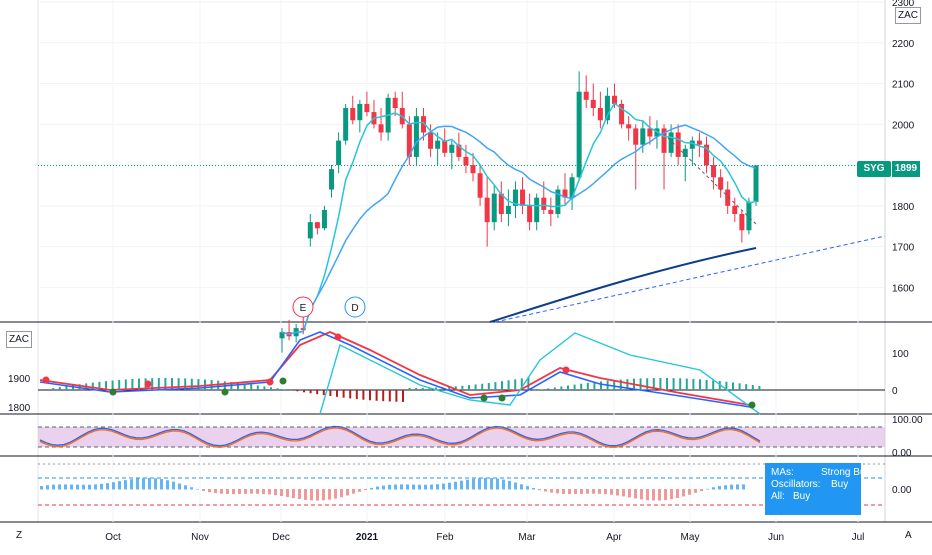  Describe the element at coordinates (903, 207) in the screenshot. I see `price-tick-label: 1800` at that location.